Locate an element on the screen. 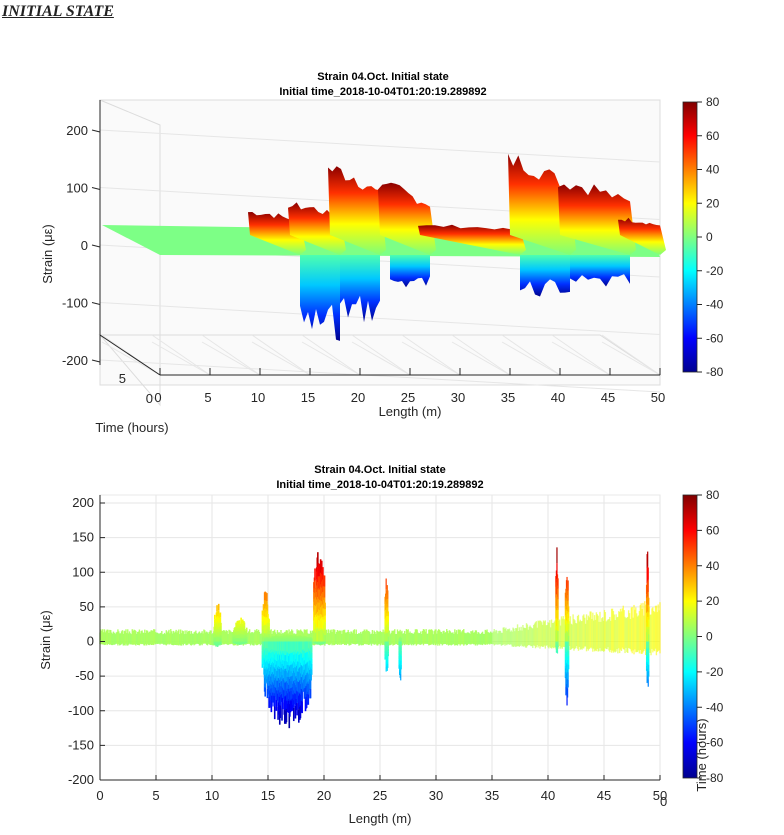  chart2-xtick-label: 40 is located at coordinates (548, 795).